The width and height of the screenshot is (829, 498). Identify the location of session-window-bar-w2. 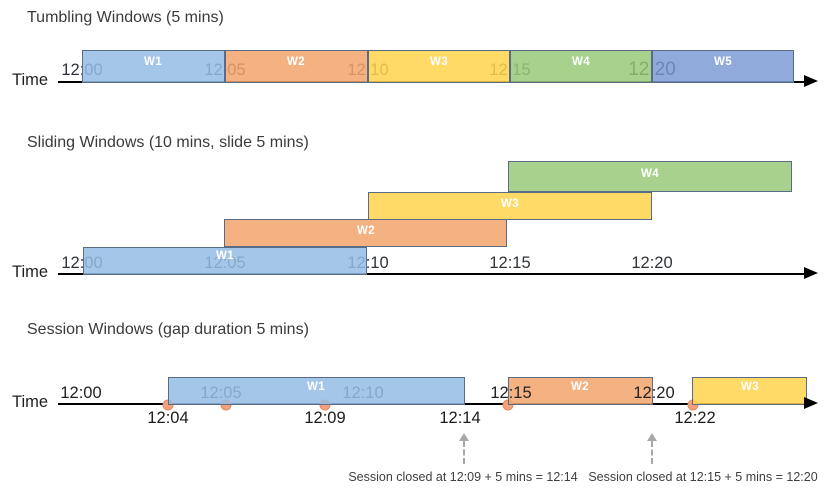
(580, 391).